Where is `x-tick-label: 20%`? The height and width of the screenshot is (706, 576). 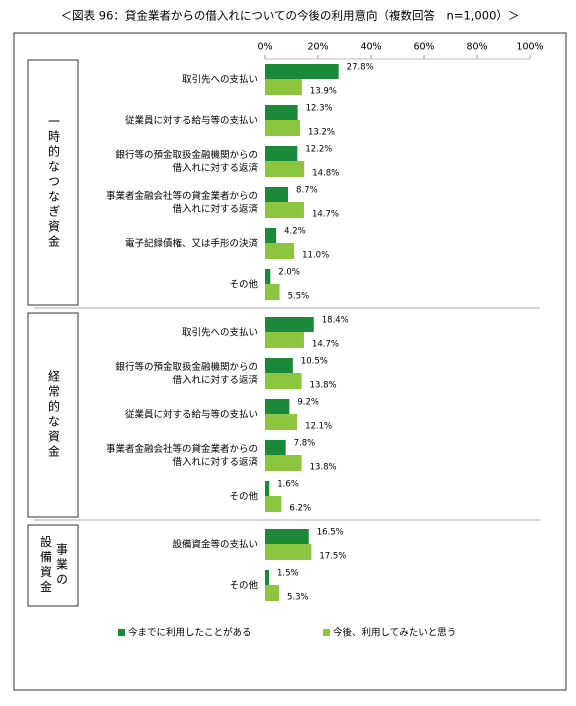
x-tick-label: 20% is located at coordinates (317, 47).